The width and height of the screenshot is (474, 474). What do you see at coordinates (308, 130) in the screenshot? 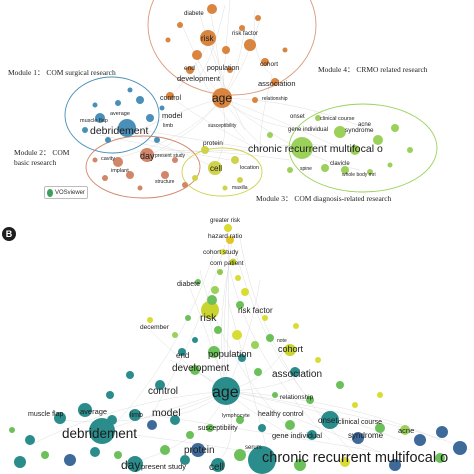
I see `term-gene-individual: gene individual` at bounding box center [308, 130].